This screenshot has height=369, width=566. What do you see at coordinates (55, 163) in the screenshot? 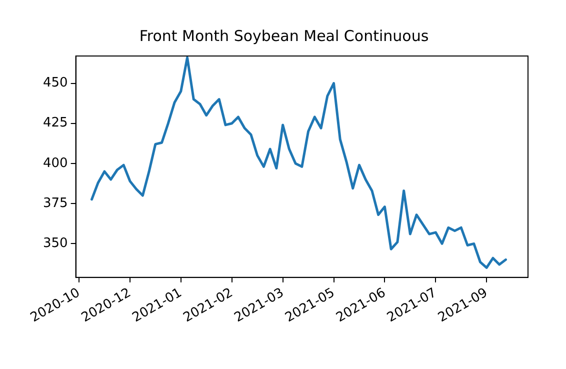
I see `y-tick-label: 400` at bounding box center [55, 163].